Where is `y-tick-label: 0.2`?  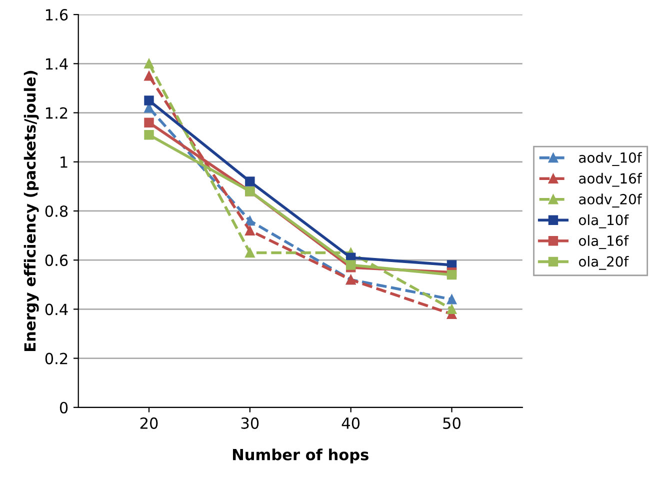 y-tick-label: 0.2 is located at coordinates (56, 358).